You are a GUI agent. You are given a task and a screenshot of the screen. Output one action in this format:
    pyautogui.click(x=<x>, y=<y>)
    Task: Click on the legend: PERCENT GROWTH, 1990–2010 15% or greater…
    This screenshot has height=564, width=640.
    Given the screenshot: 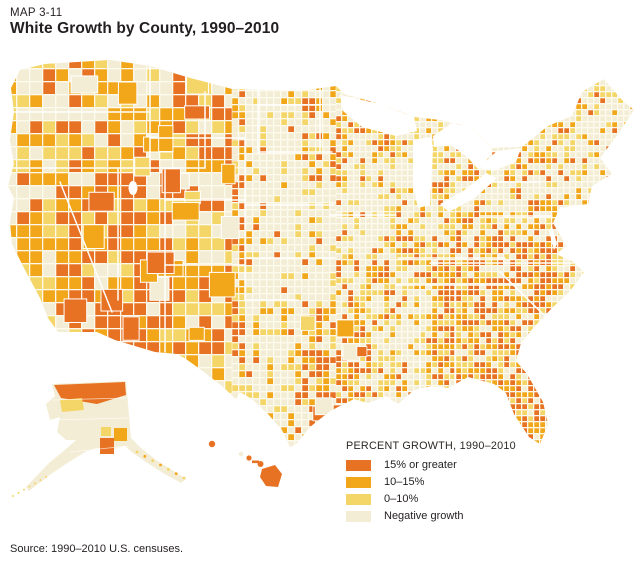 What is the action you would take?
    pyautogui.click(x=431, y=484)
    